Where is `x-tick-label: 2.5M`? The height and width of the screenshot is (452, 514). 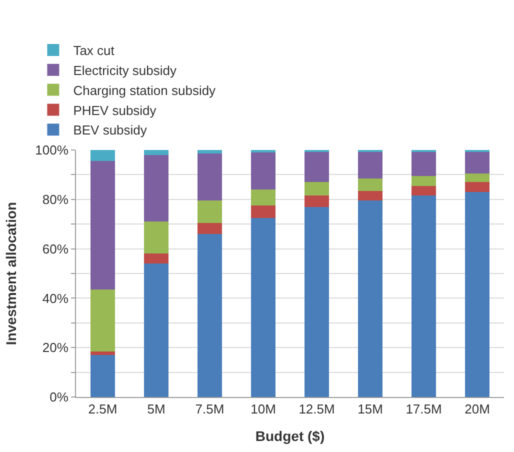
x-tick-label: 2.5M is located at coordinates (103, 409).